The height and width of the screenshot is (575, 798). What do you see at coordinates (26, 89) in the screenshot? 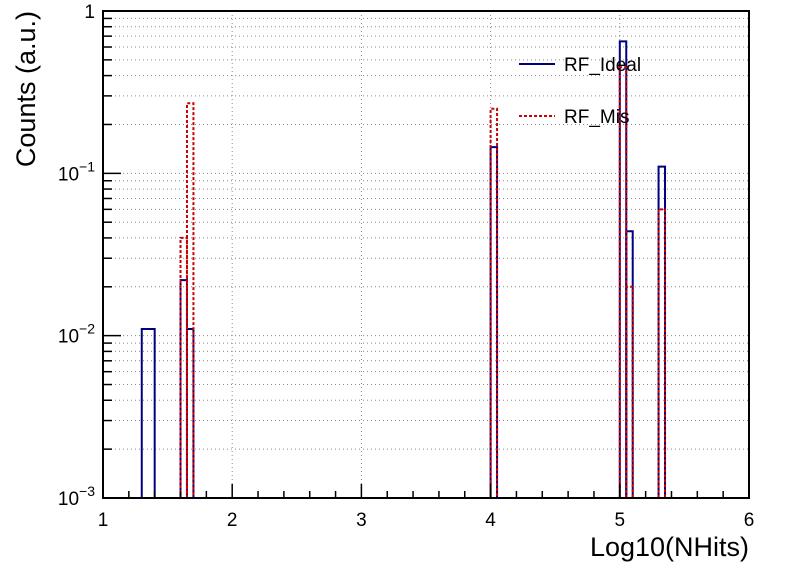
I see `y-axis-title: Counts (a.u.)` at bounding box center [26, 89].